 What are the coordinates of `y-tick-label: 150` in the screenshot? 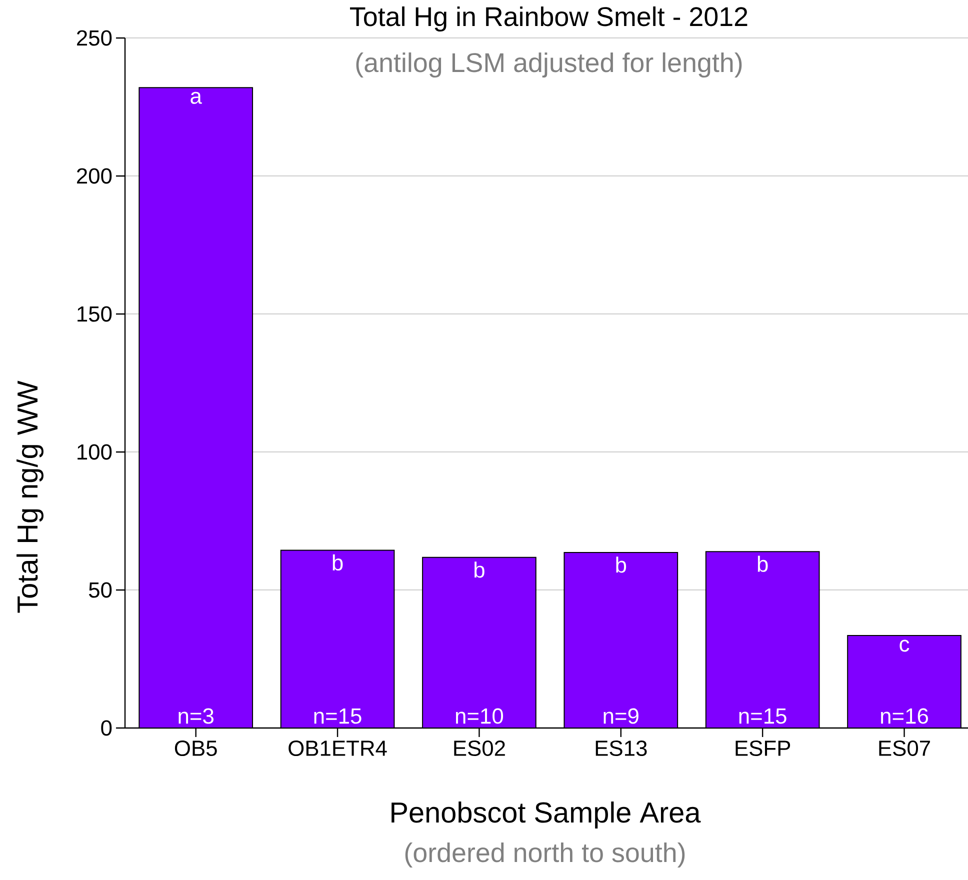 It's located at (95, 314).